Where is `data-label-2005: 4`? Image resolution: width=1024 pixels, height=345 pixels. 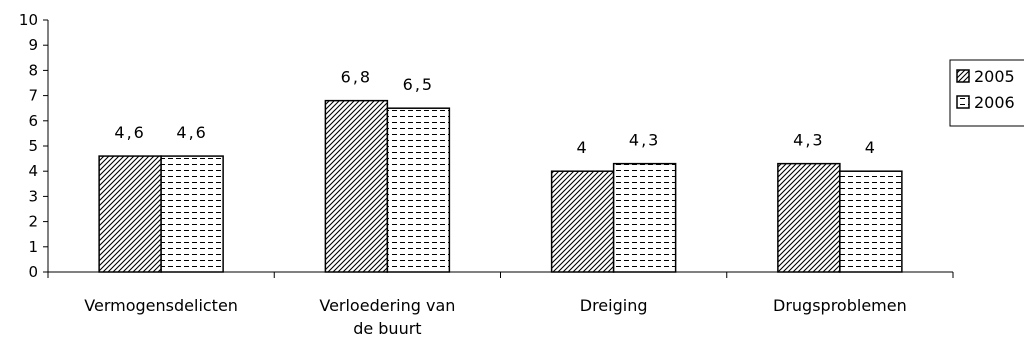 data-label-2005: 4 is located at coordinates (583, 147).